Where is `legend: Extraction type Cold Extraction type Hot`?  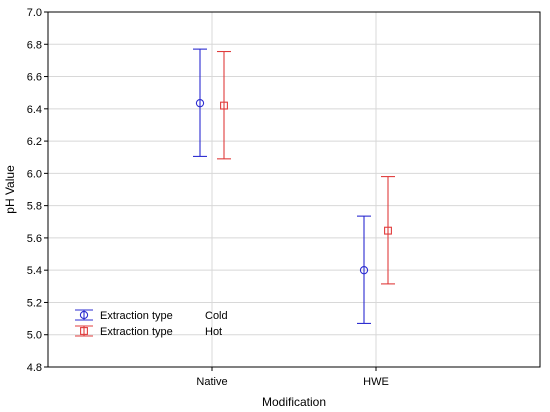
legend: Extraction type Cold Extraction type Hot is located at coordinates (151, 323).